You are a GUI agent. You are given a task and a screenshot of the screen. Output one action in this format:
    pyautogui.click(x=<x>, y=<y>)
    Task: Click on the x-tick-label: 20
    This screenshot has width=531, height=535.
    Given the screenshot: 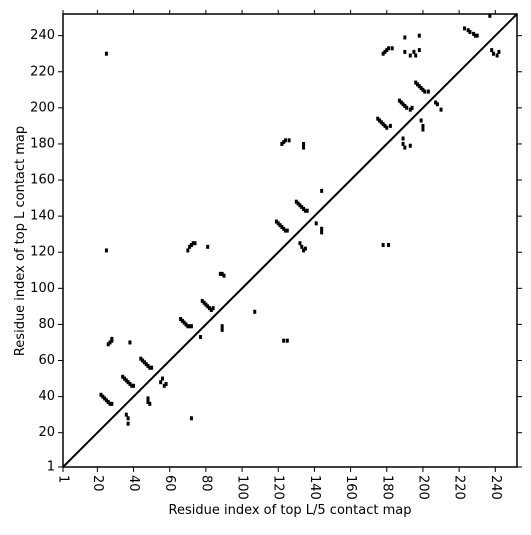 What is the action you would take?
    pyautogui.click(x=97, y=483)
    